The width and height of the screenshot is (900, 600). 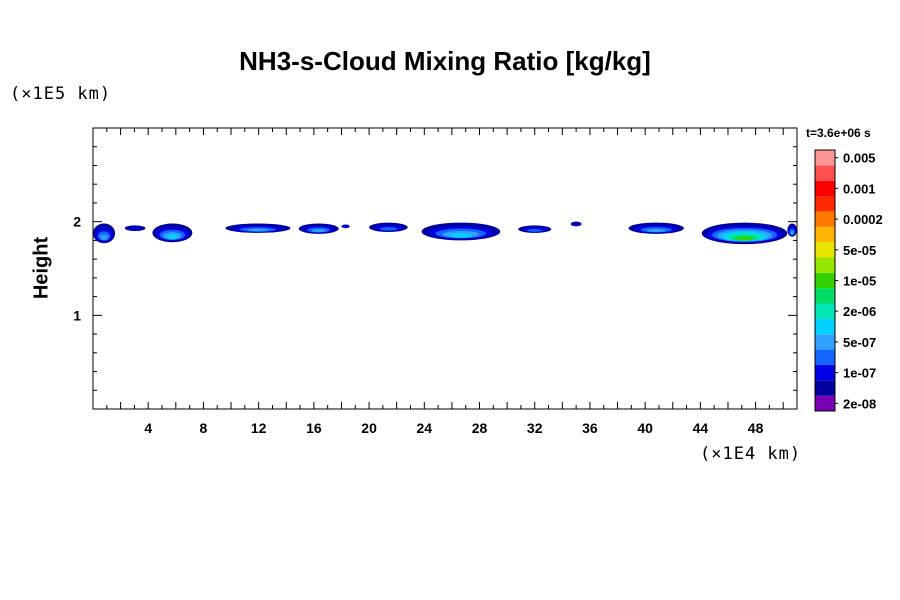 I want to click on x-tick-label: 16, so click(x=314, y=428).